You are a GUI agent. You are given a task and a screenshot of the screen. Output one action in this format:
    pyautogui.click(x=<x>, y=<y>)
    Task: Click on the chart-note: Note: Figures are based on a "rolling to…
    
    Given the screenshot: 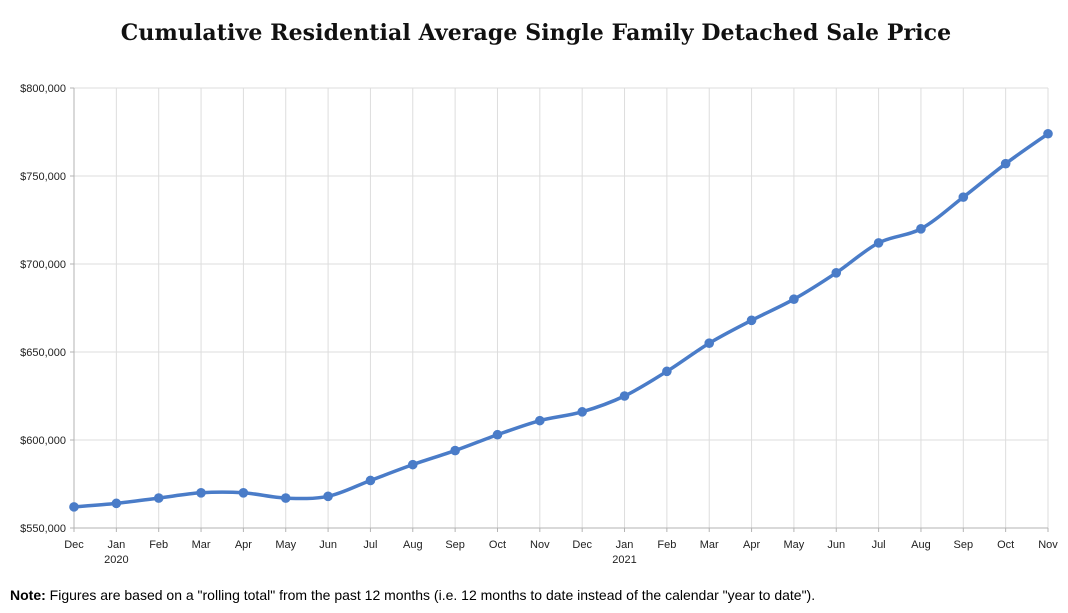 What is the action you would take?
    pyautogui.click(x=412, y=595)
    